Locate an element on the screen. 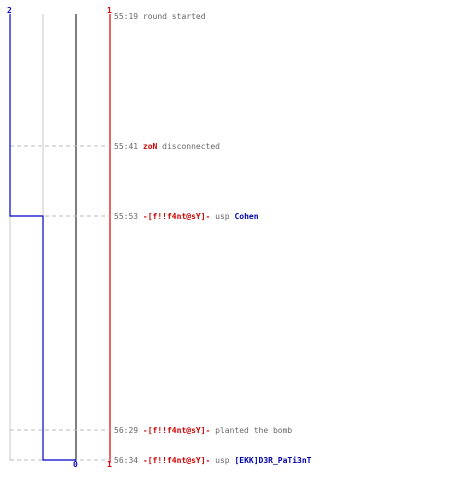  blue-player-name: [EKK]D3R_PaTi3nT is located at coordinates (272, 460).